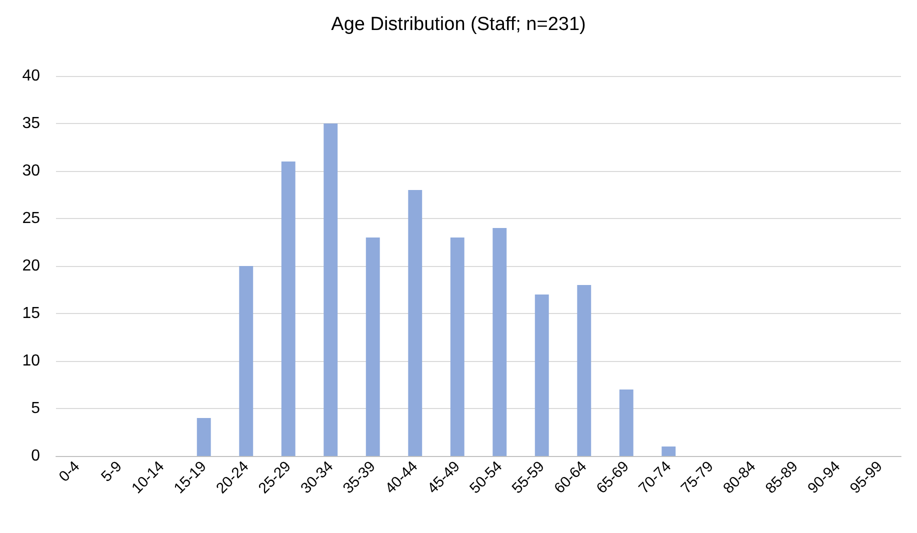  What do you see at coordinates (458, 24) in the screenshot?
I see `chart-title: Age Distribution (Staff; n=231)` at bounding box center [458, 24].